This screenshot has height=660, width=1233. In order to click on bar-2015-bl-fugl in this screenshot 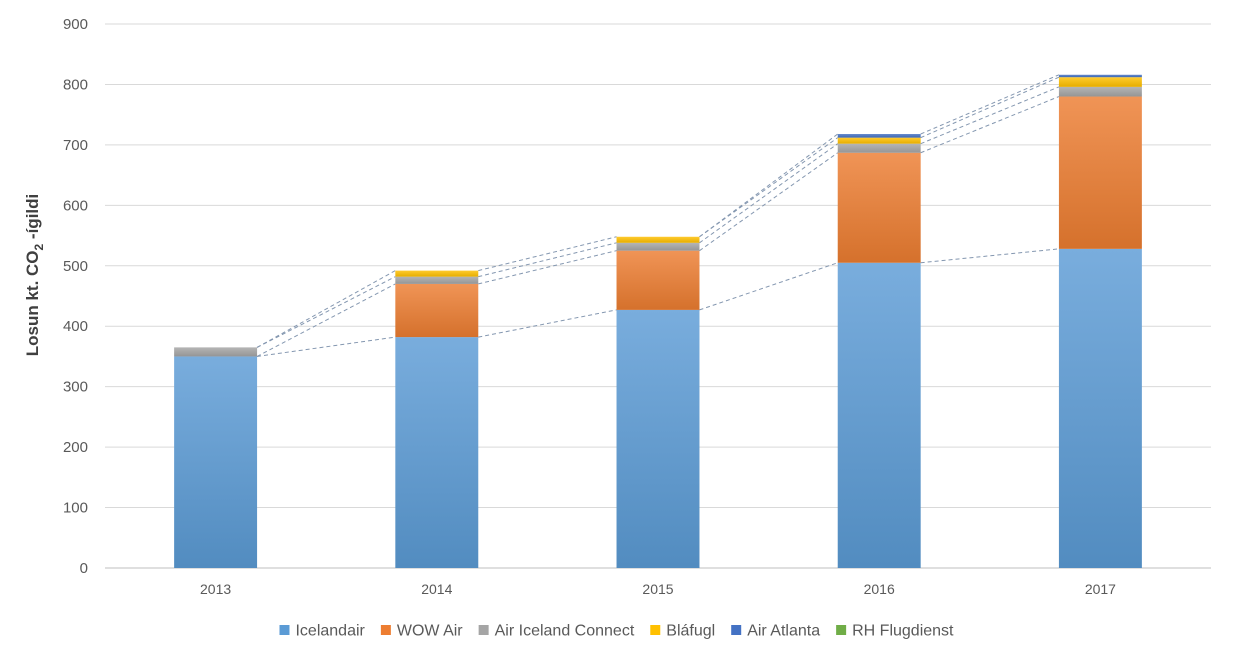, I will do `click(658, 239)`.